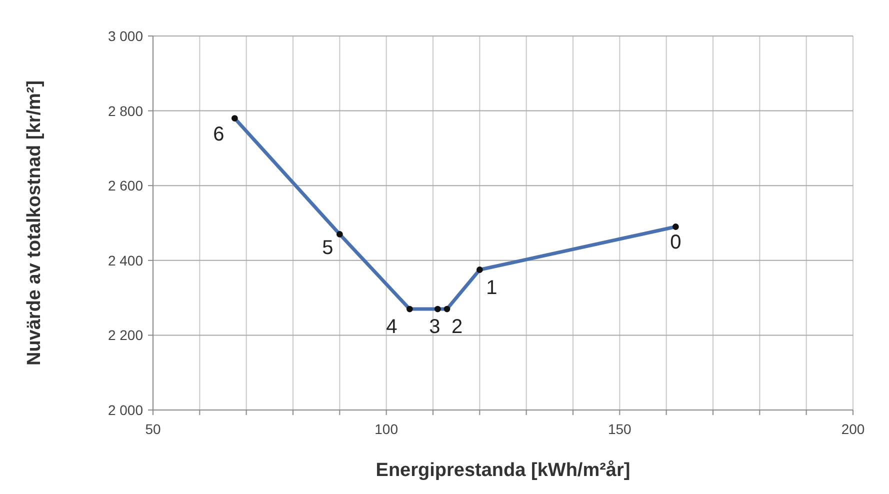  What do you see at coordinates (434, 327) in the screenshot?
I see `annotation: 3` at bounding box center [434, 327].